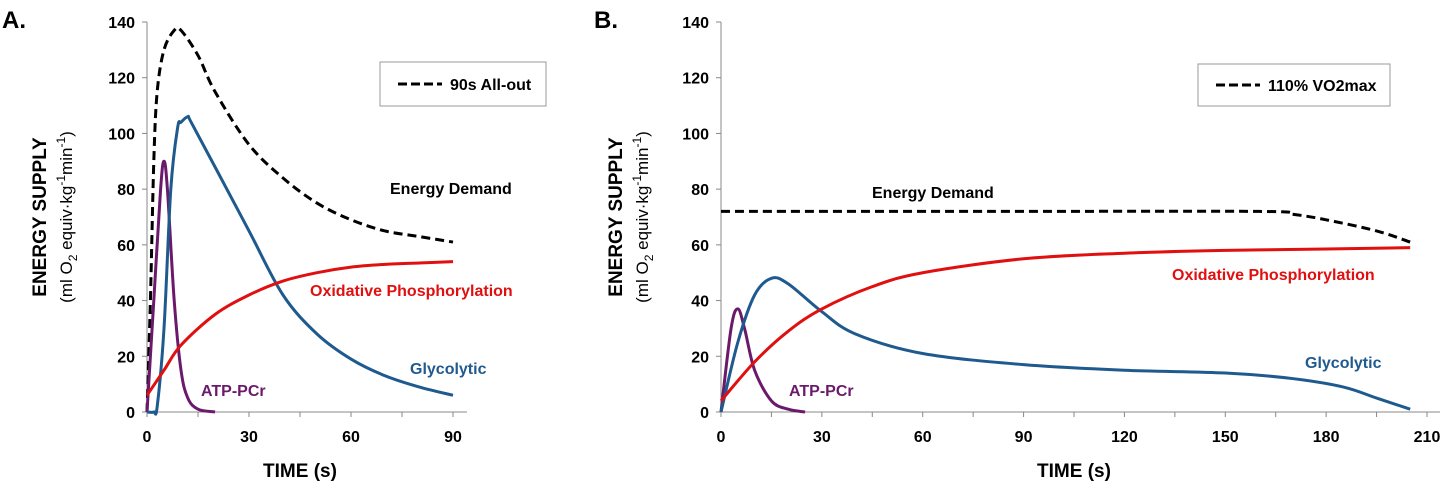  Describe the element at coordinates (491, 85) in the screenshot. I see `legend-label: 90s All-out` at that location.